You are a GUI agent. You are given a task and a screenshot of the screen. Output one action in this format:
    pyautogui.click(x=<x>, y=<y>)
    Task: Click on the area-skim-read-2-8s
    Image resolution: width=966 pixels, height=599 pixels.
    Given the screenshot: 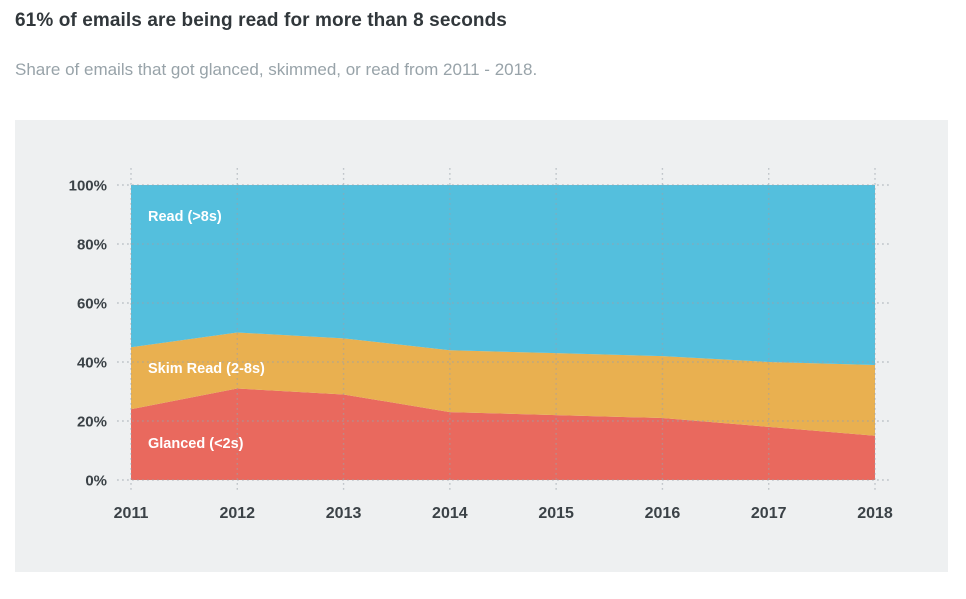 What is the action you would take?
    pyautogui.click(x=503, y=384)
    